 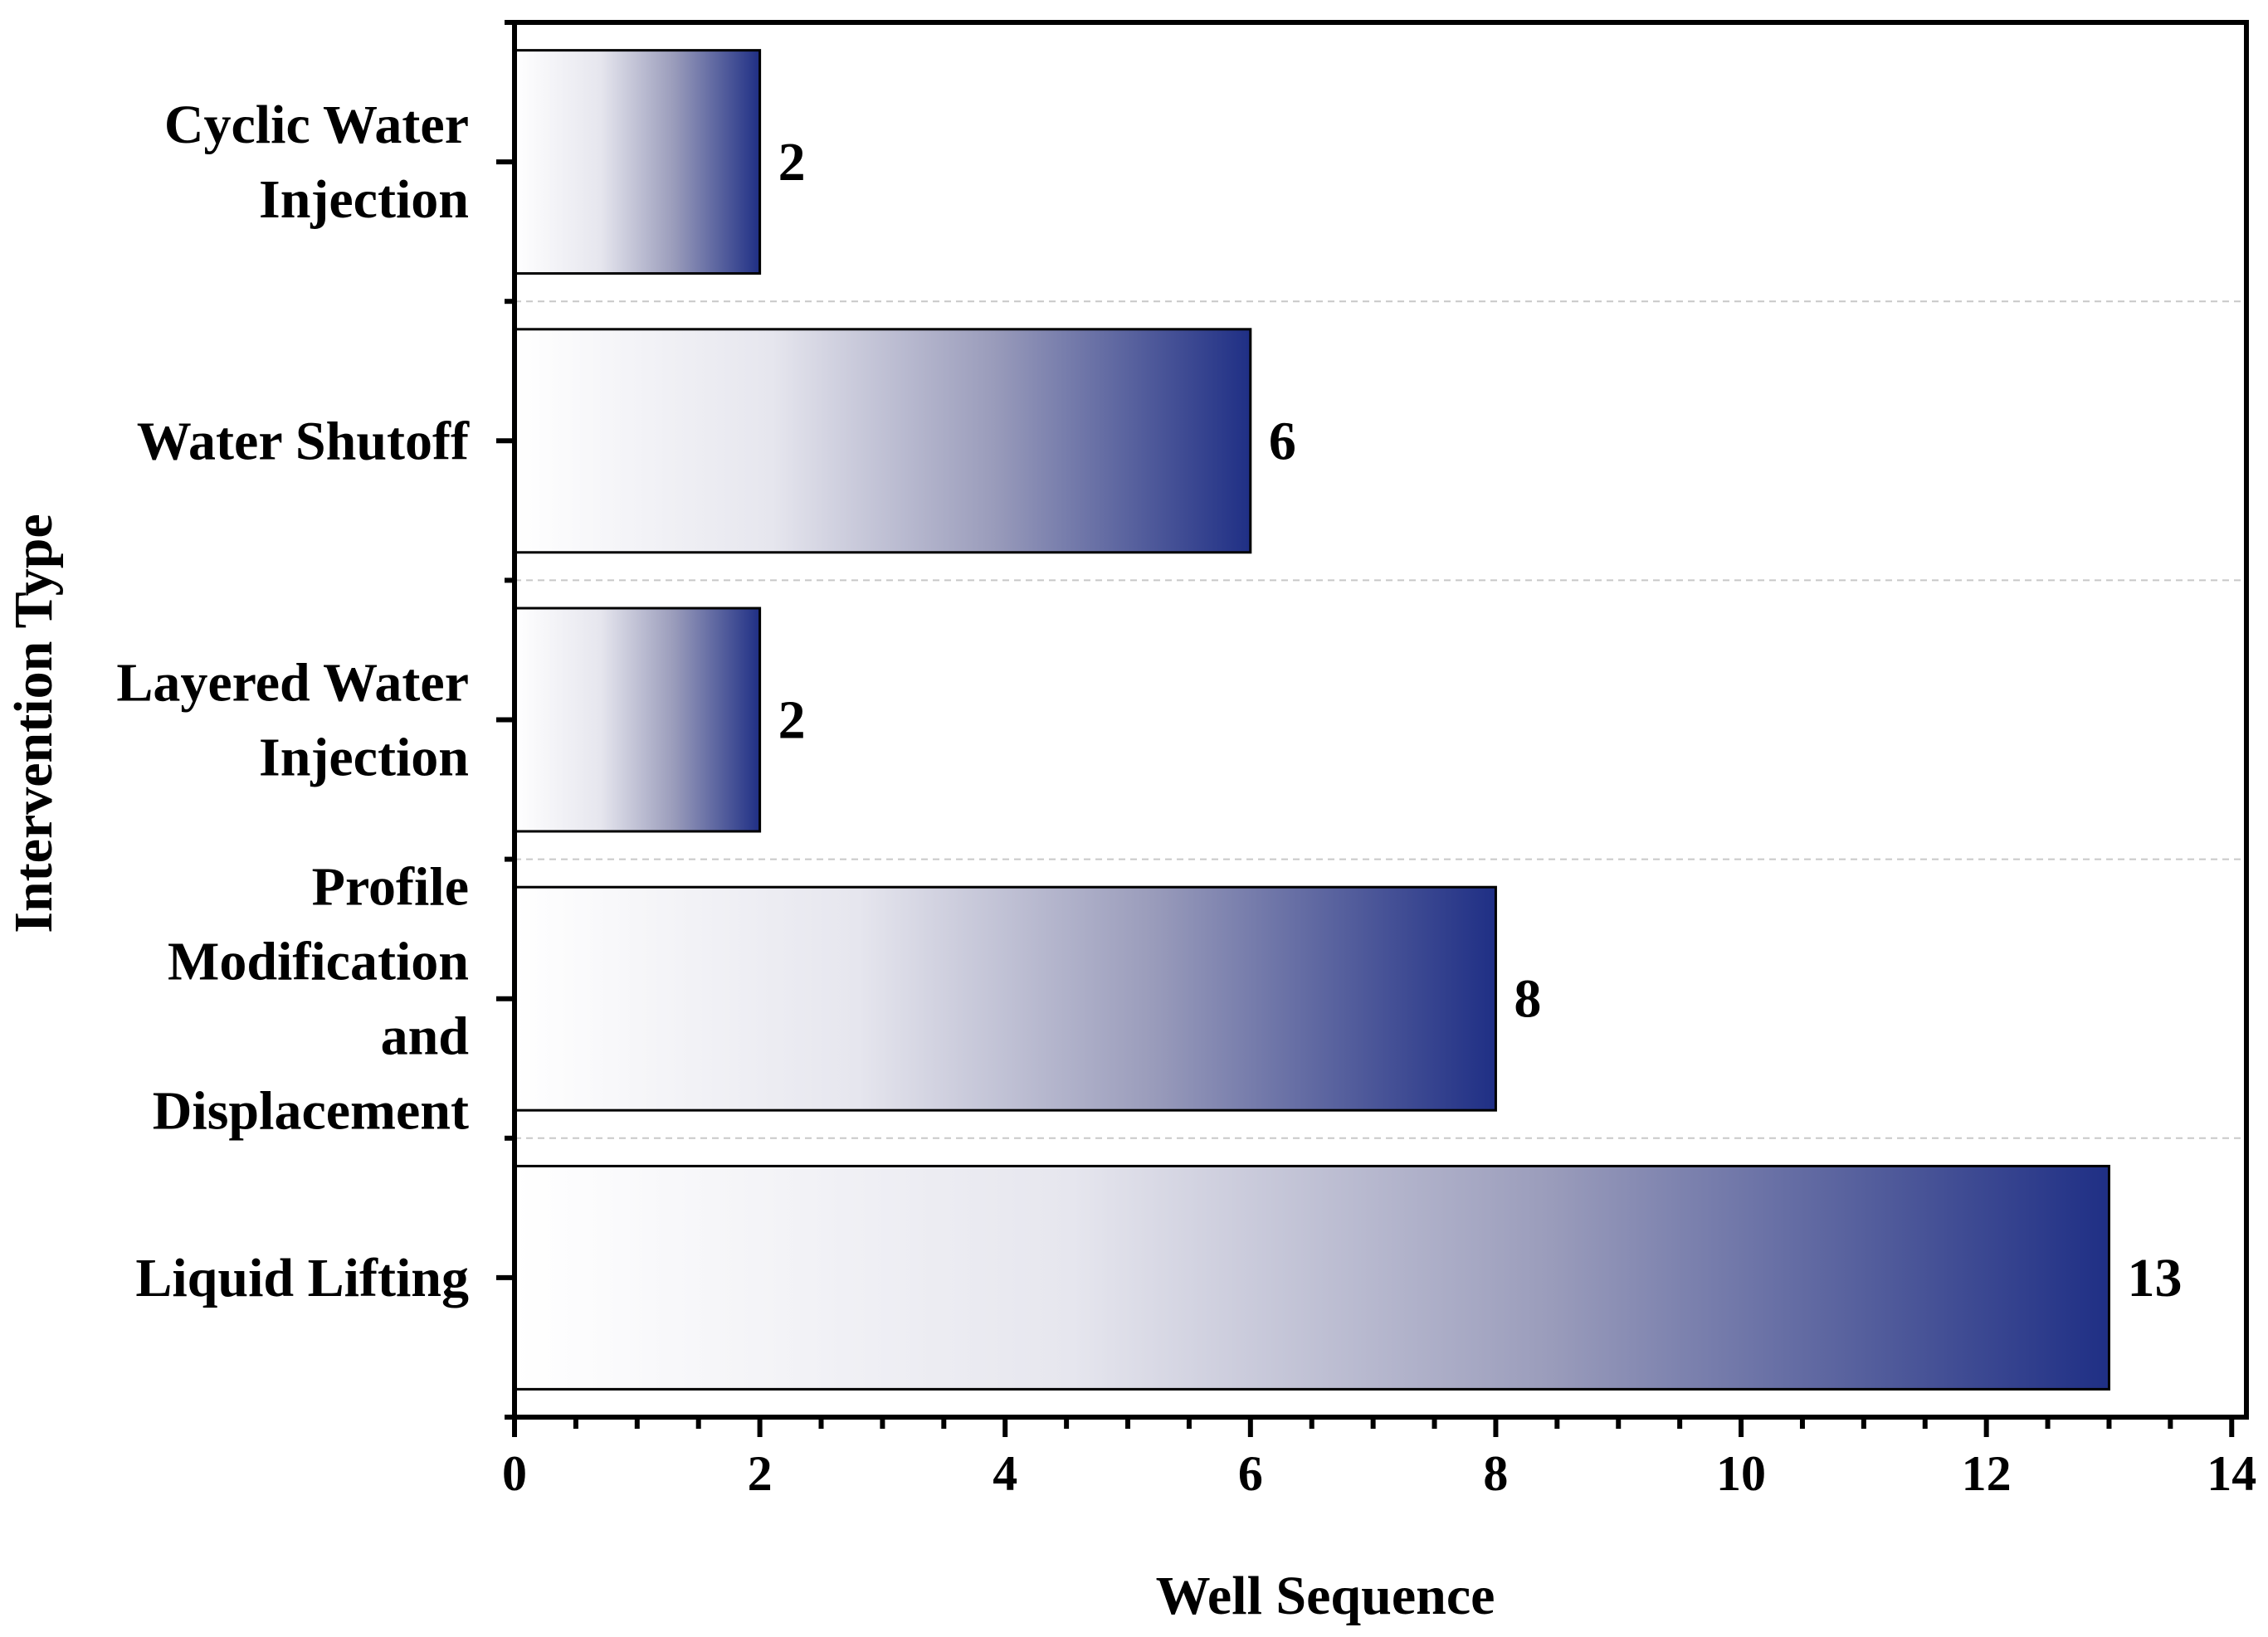 What do you see at coordinates (761, 1474) in the screenshot?
I see `x-tick-label: 2` at bounding box center [761, 1474].